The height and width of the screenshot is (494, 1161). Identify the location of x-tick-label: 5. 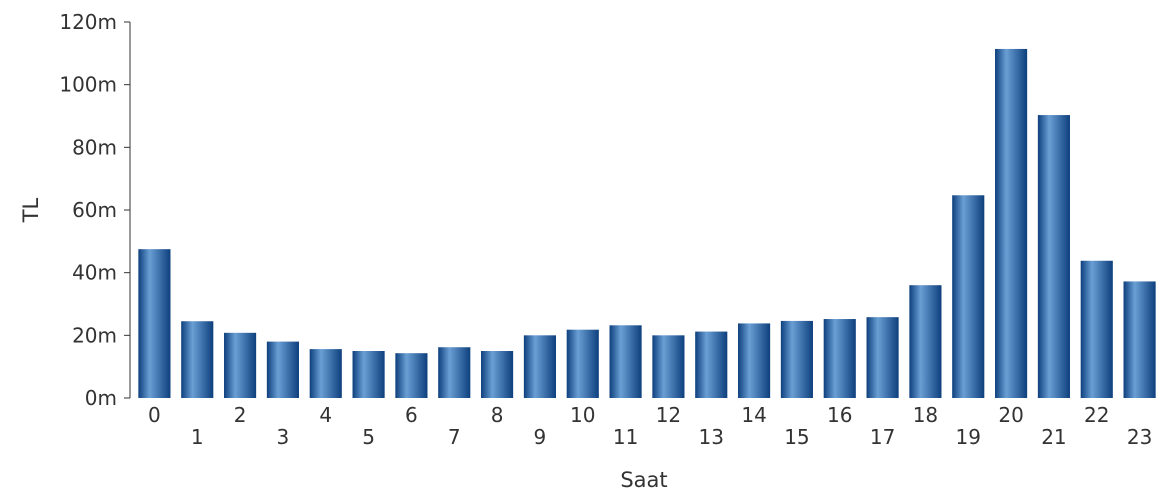
(368, 437).